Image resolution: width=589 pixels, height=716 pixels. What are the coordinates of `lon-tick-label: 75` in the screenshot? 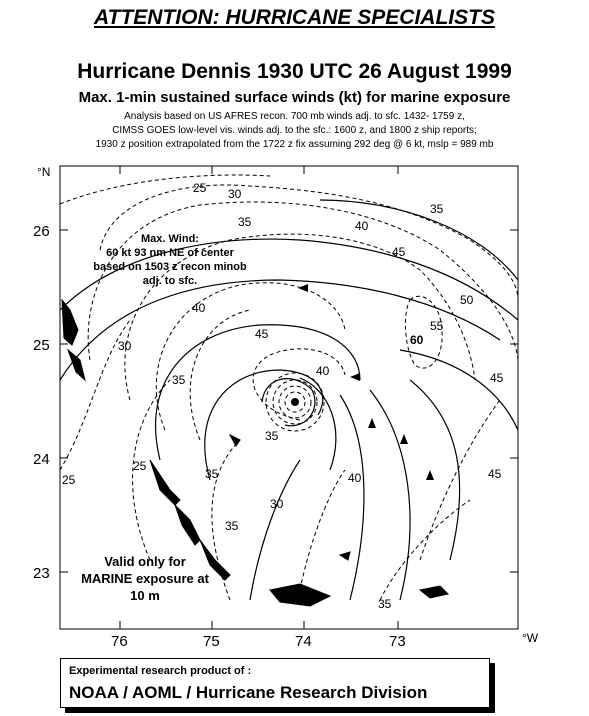 It's located at (211, 641).